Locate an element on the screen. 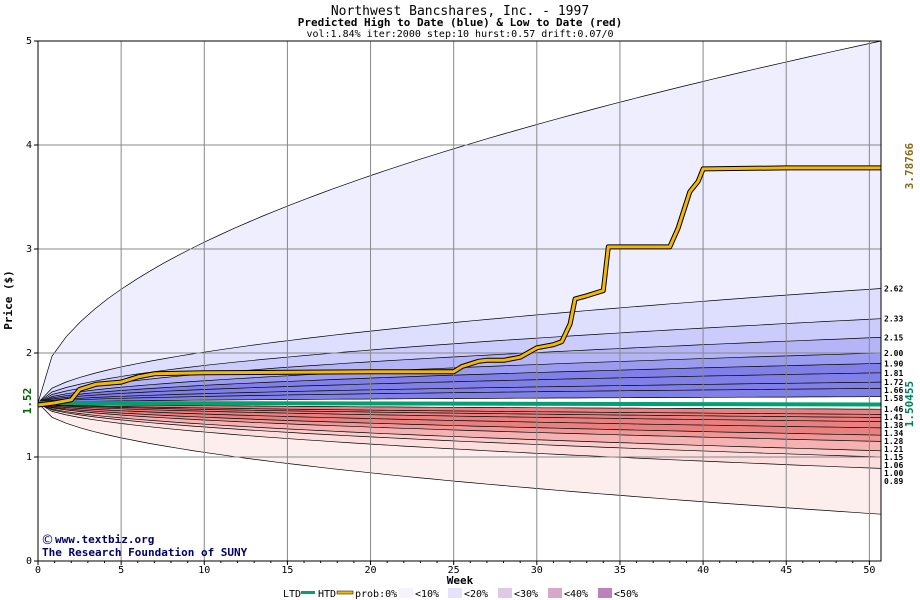  legend-htd-swatch is located at coordinates (345, 592).